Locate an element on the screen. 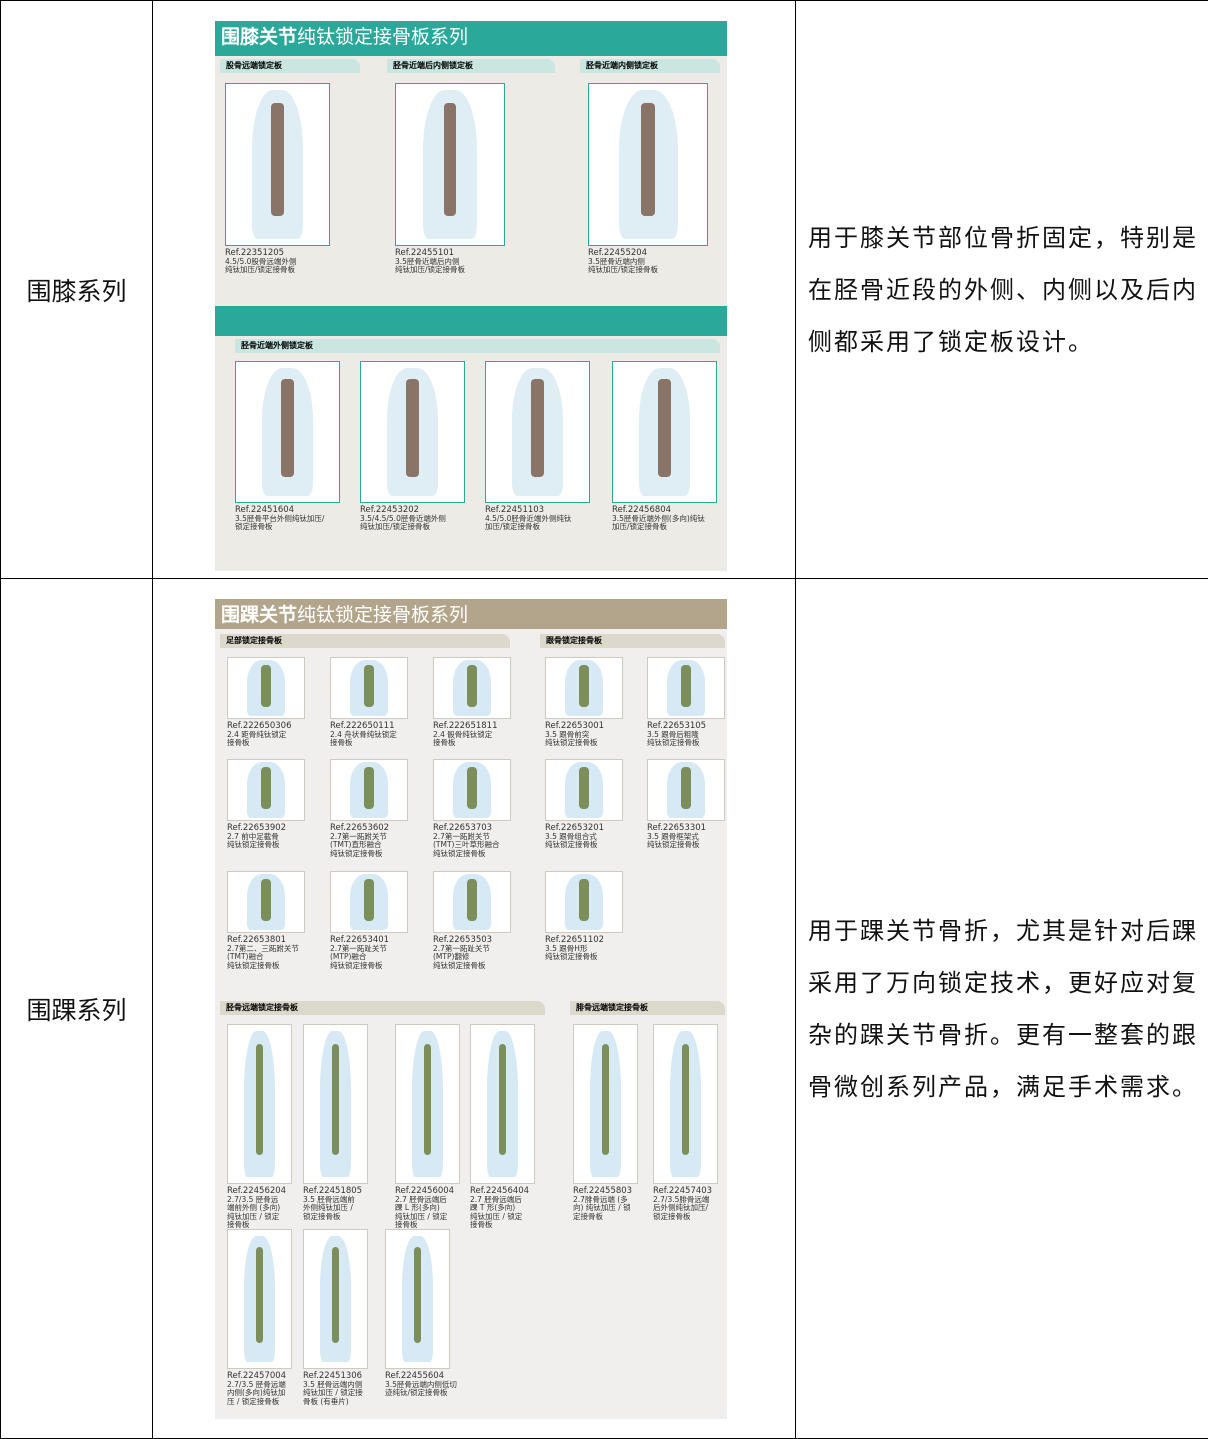  section-title: 胫骨远端锁定接骨板 is located at coordinates (382, 1008).